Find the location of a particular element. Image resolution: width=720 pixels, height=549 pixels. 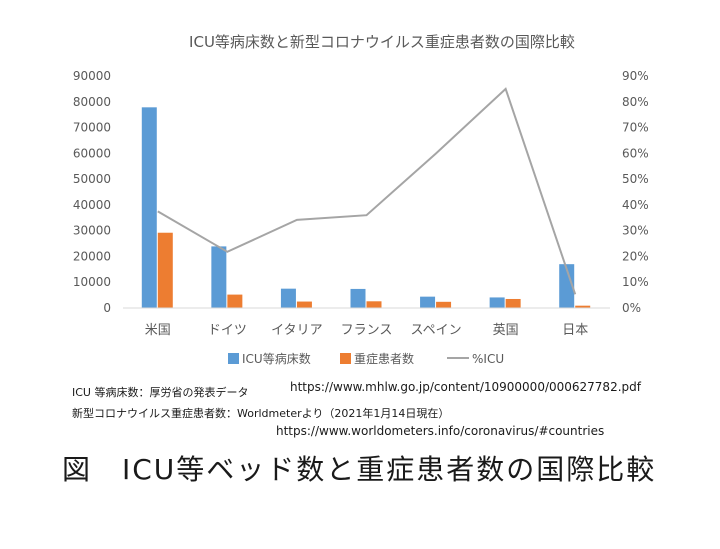

y2-tick-label: 80% is located at coordinates (635, 102).